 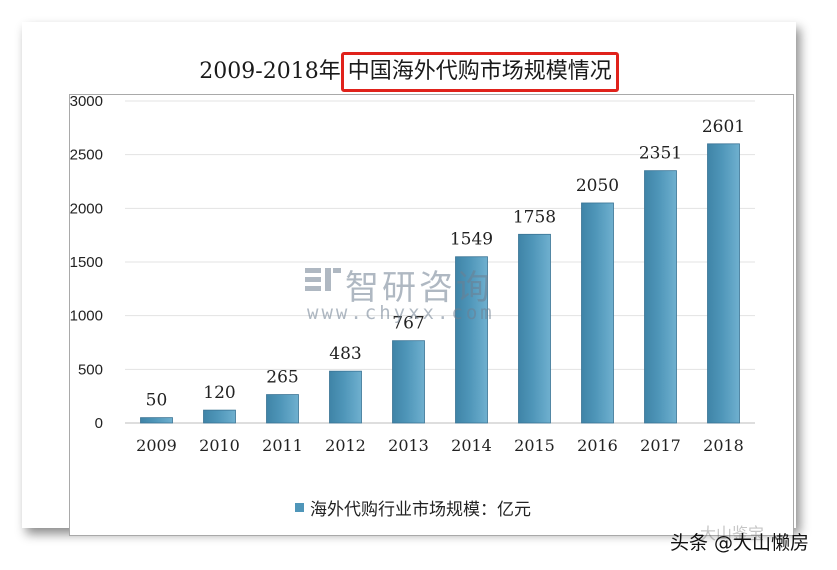 What do you see at coordinates (597, 445) in the screenshot?
I see `x-tick-label: 2016` at bounding box center [597, 445].